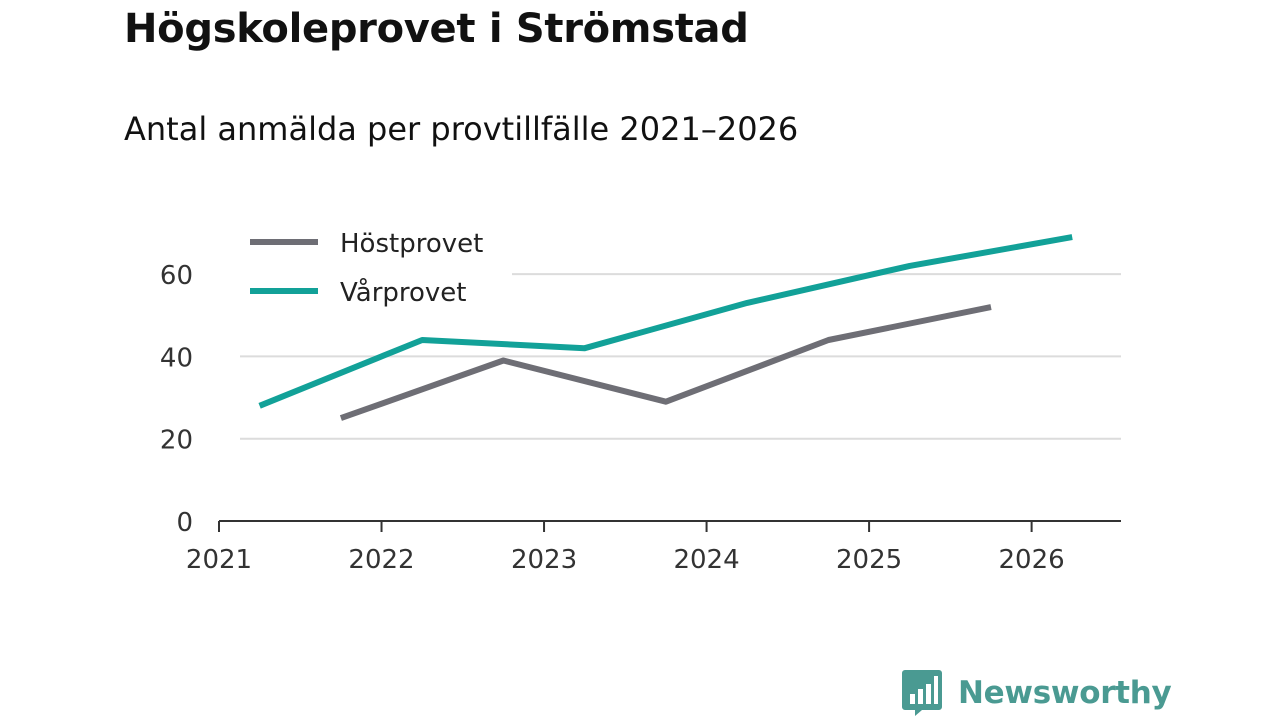  What do you see at coordinates (219, 560) in the screenshot?
I see `x-tick-label-2021: 2021` at bounding box center [219, 560].